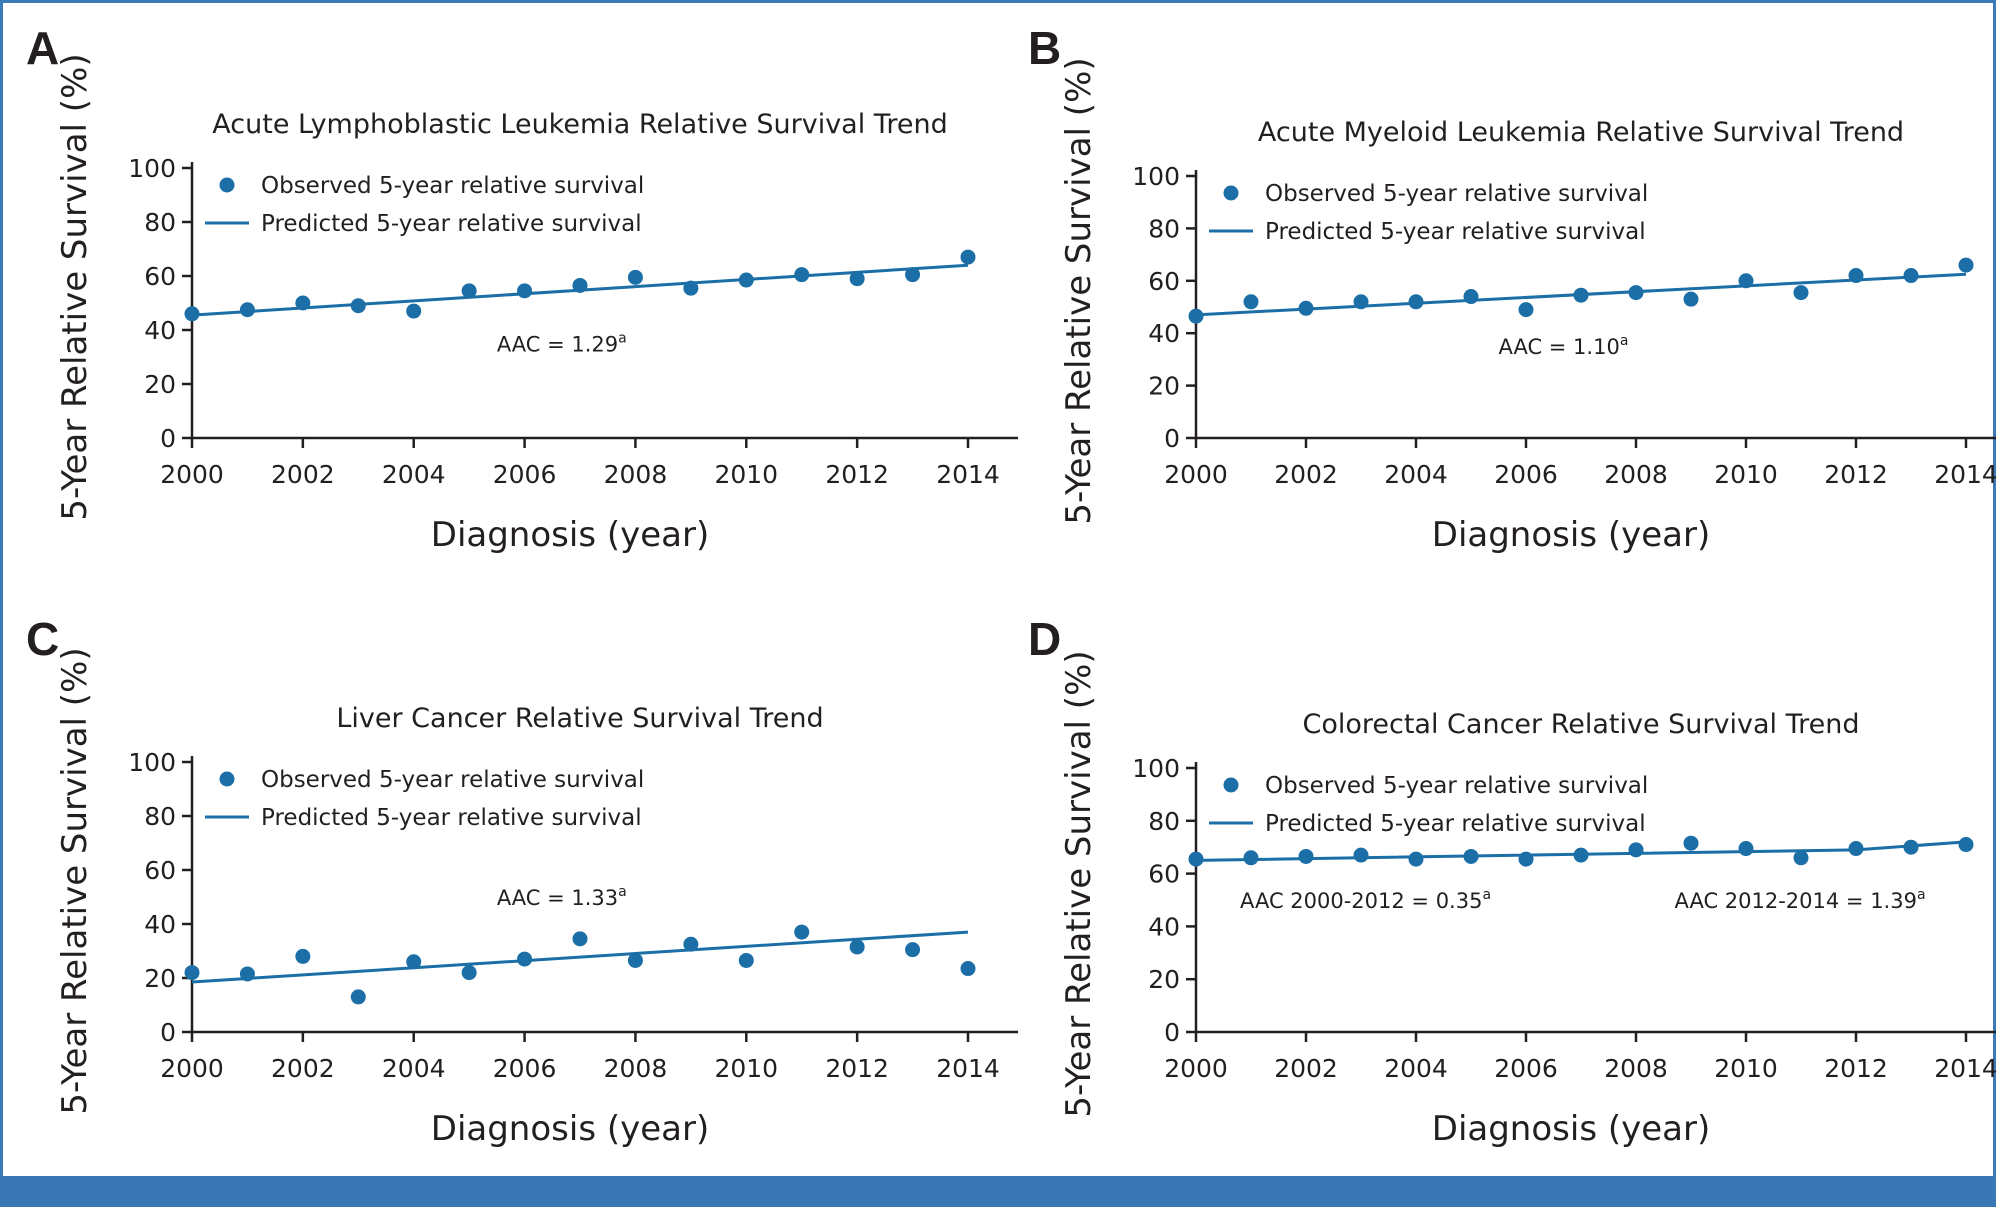 The height and width of the screenshot is (1207, 1996). What do you see at coordinates (580, 957) in the screenshot?
I see `predicted-trend-line` at bounding box center [580, 957].